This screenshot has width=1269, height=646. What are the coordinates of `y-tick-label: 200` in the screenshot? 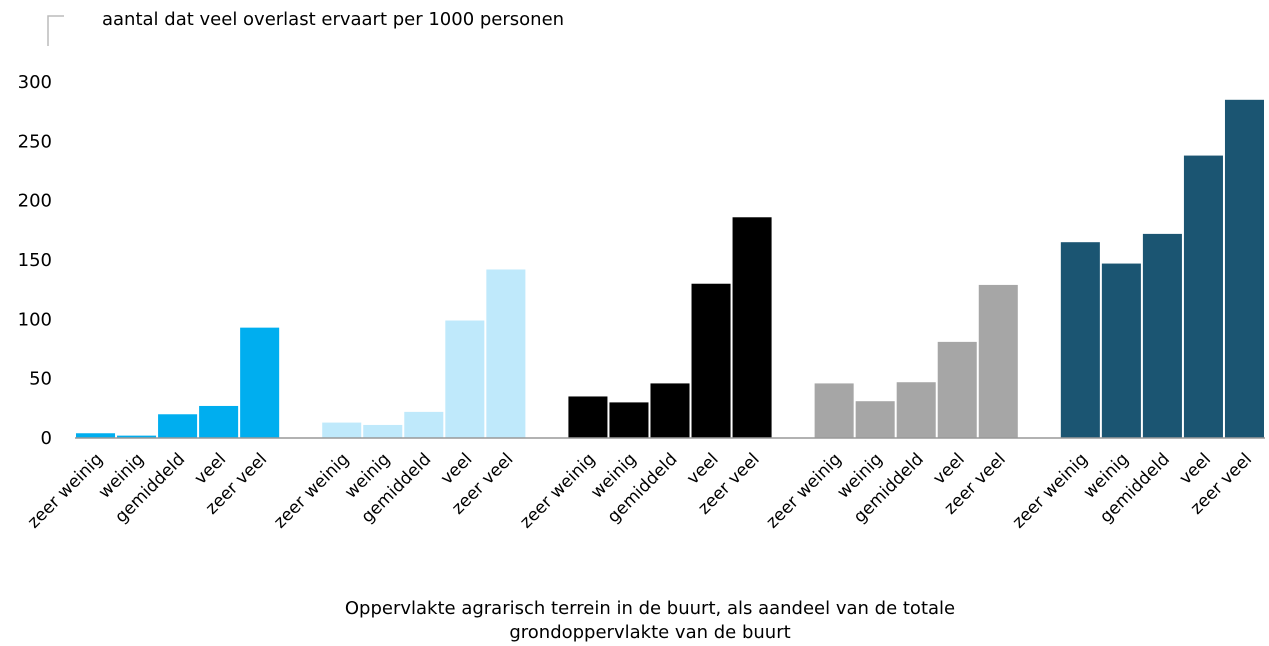 It's located at (35, 201).